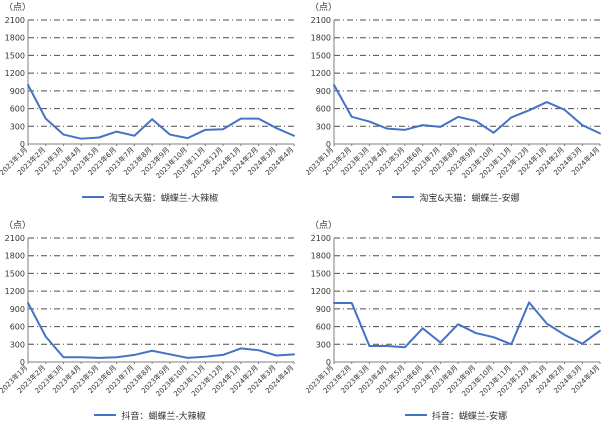 The height and width of the screenshot is (428, 615). I want to click on legend-label: 淘宝&天猫：蝴蝶兰-安娜, so click(469, 197).